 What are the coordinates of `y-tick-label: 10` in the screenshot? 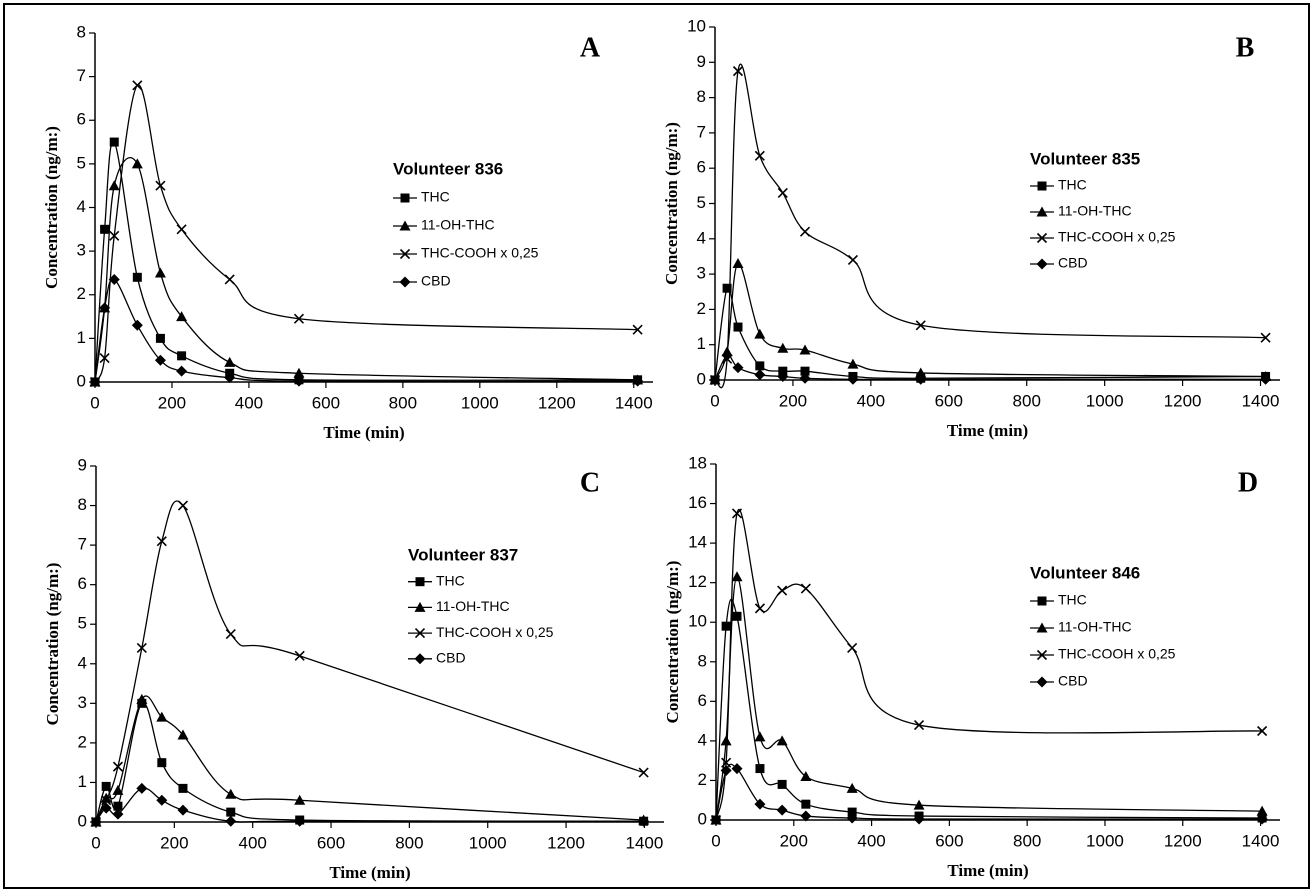 It's located at (696, 25).